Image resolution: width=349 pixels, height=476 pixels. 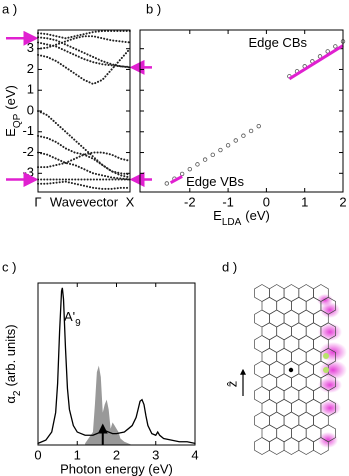 I want to click on plot-frame, so click(x=84, y=111).